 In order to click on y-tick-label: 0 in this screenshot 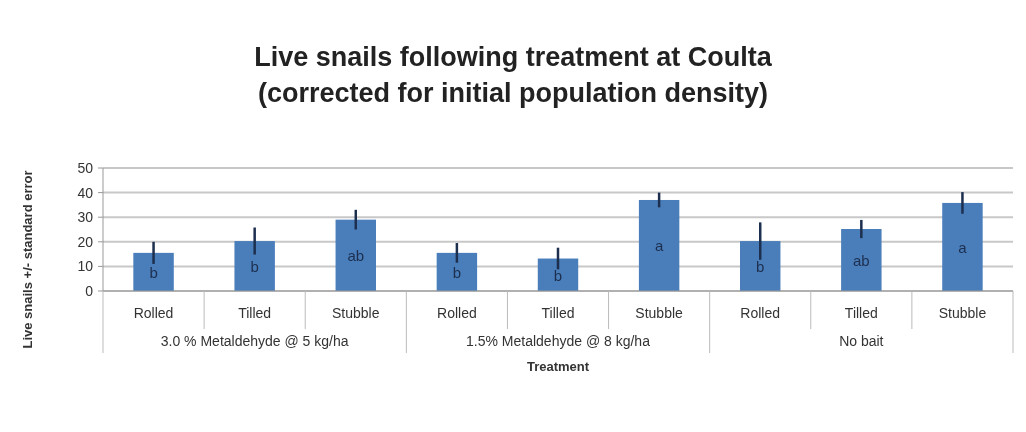, I will do `click(89, 291)`.